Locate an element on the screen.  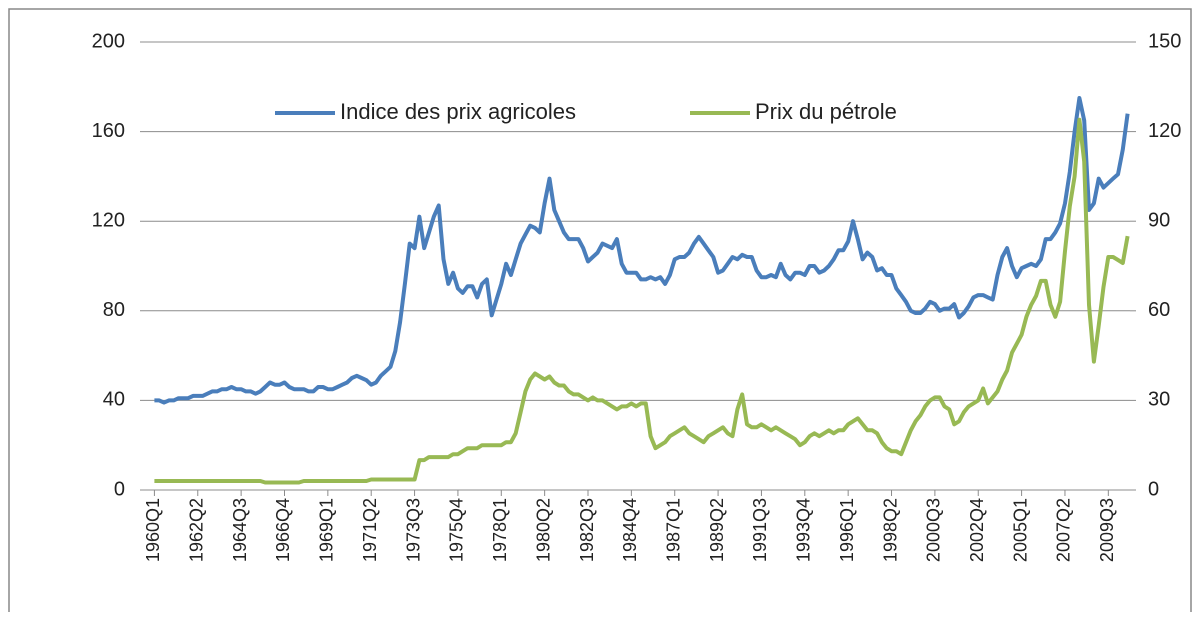
x-tick-label: 2007Q2 is located at coordinates (1064, 530).